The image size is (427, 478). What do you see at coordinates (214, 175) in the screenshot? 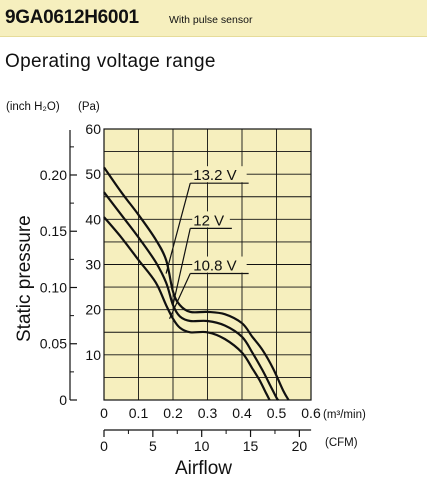
I see `series-label: 13.2 V` at bounding box center [214, 175].